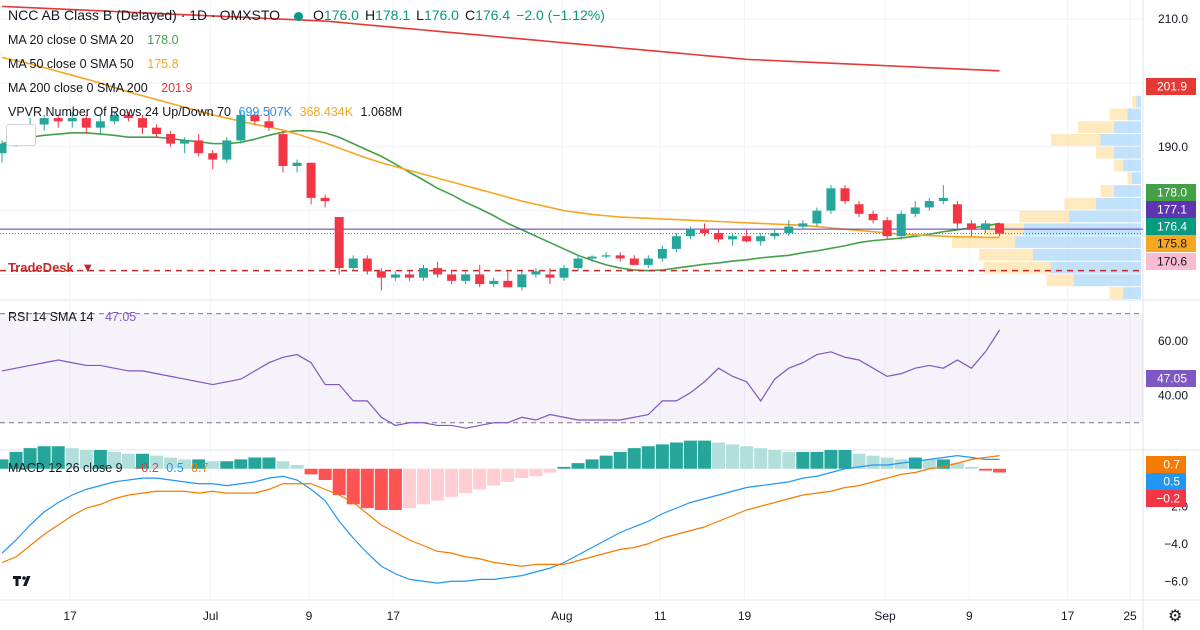 The image size is (1200, 630). I want to click on close-label: C, so click(470, 15).